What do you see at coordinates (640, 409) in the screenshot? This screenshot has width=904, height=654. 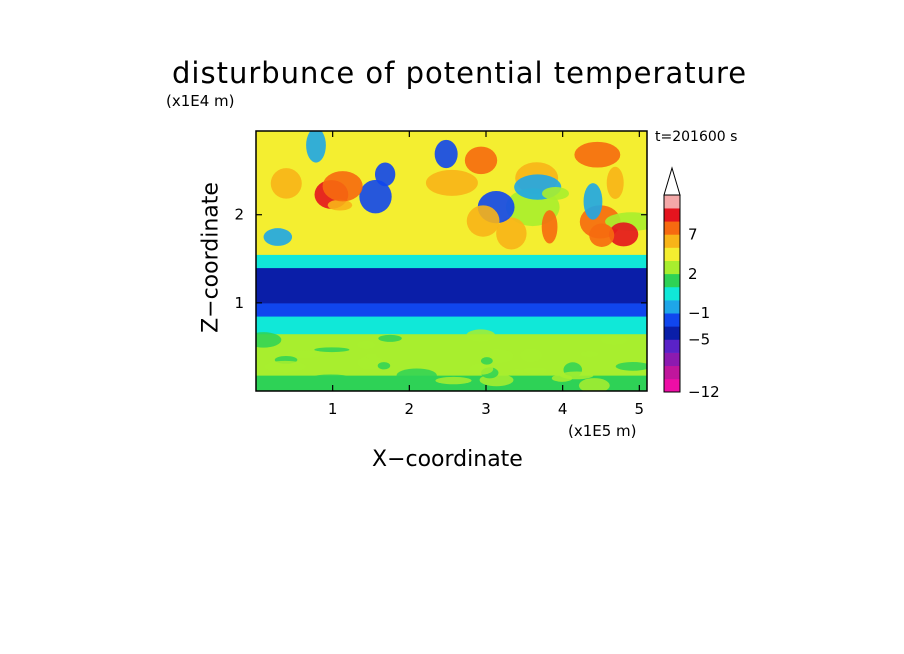 I see `x-tick-label: 5` at bounding box center [640, 409].